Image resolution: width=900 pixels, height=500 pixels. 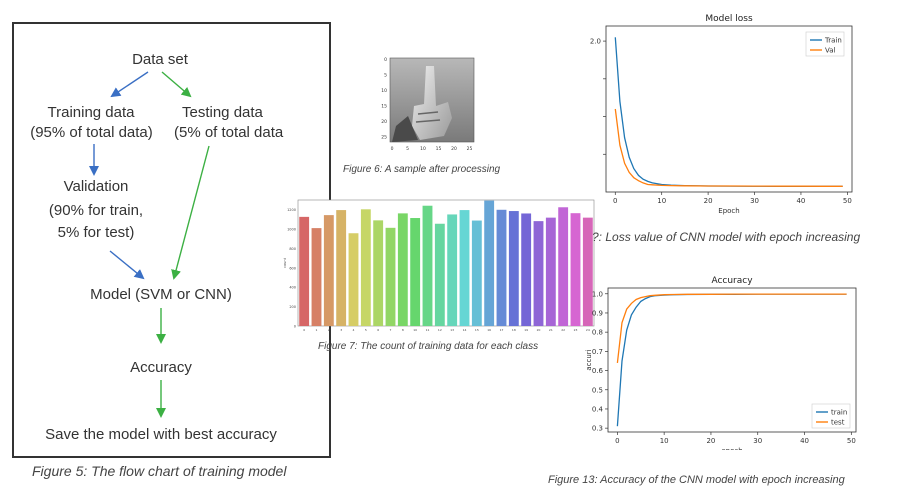 I want to click on count-x-tick: 15, so click(x=477, y=330).